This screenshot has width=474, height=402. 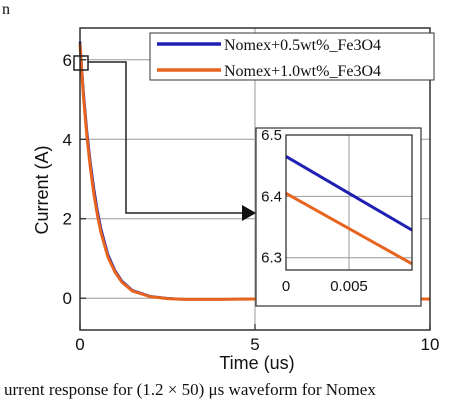 What do you see at coordinates (42, 189) in the screenshot?
I see `y-axis-label: Current (A)` at bounding box center [42, 189].